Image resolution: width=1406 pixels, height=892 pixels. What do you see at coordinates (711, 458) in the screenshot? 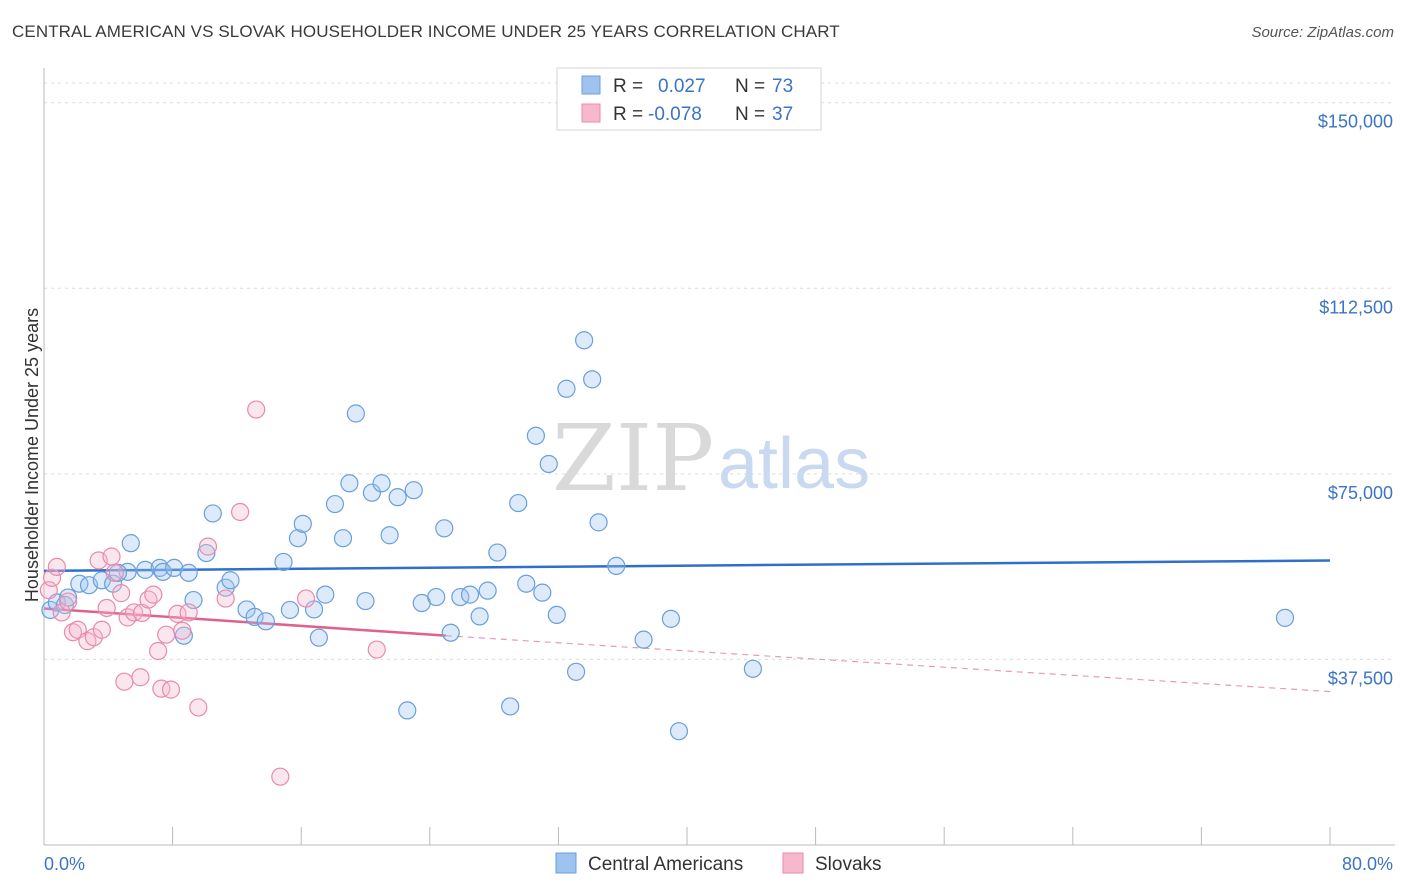
I see `watermark: ZIP atlas` at bounding box center [711, 458].